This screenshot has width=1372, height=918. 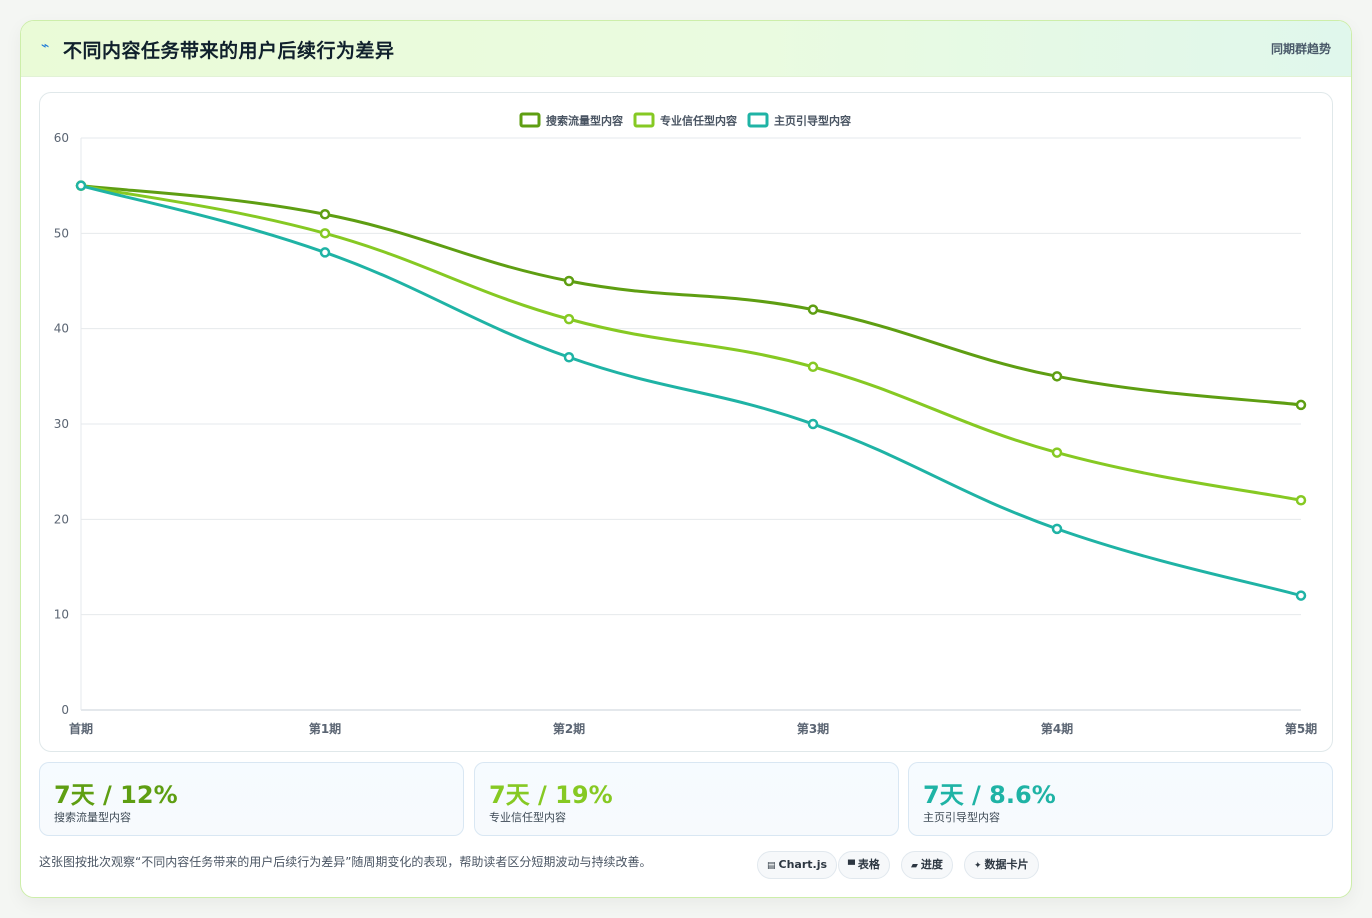 I want to click on kpi-value: 7天 / 12%, so click(x=116, y=795).